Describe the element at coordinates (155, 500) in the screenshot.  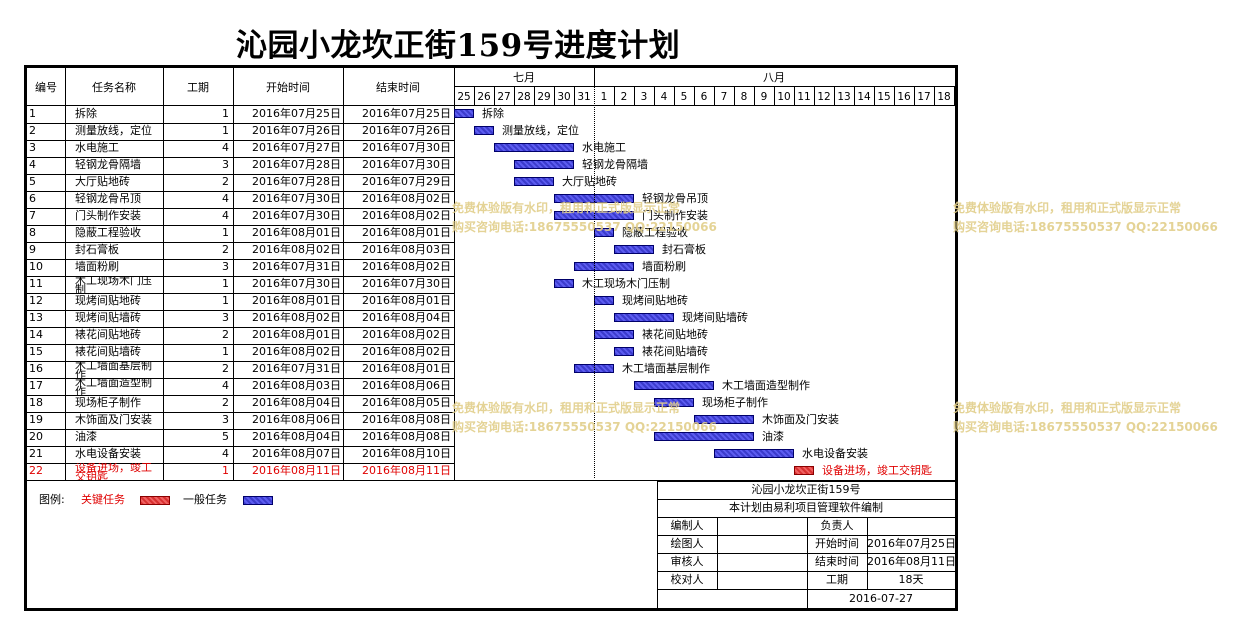
I see `legend-critical-swatch` at that location.